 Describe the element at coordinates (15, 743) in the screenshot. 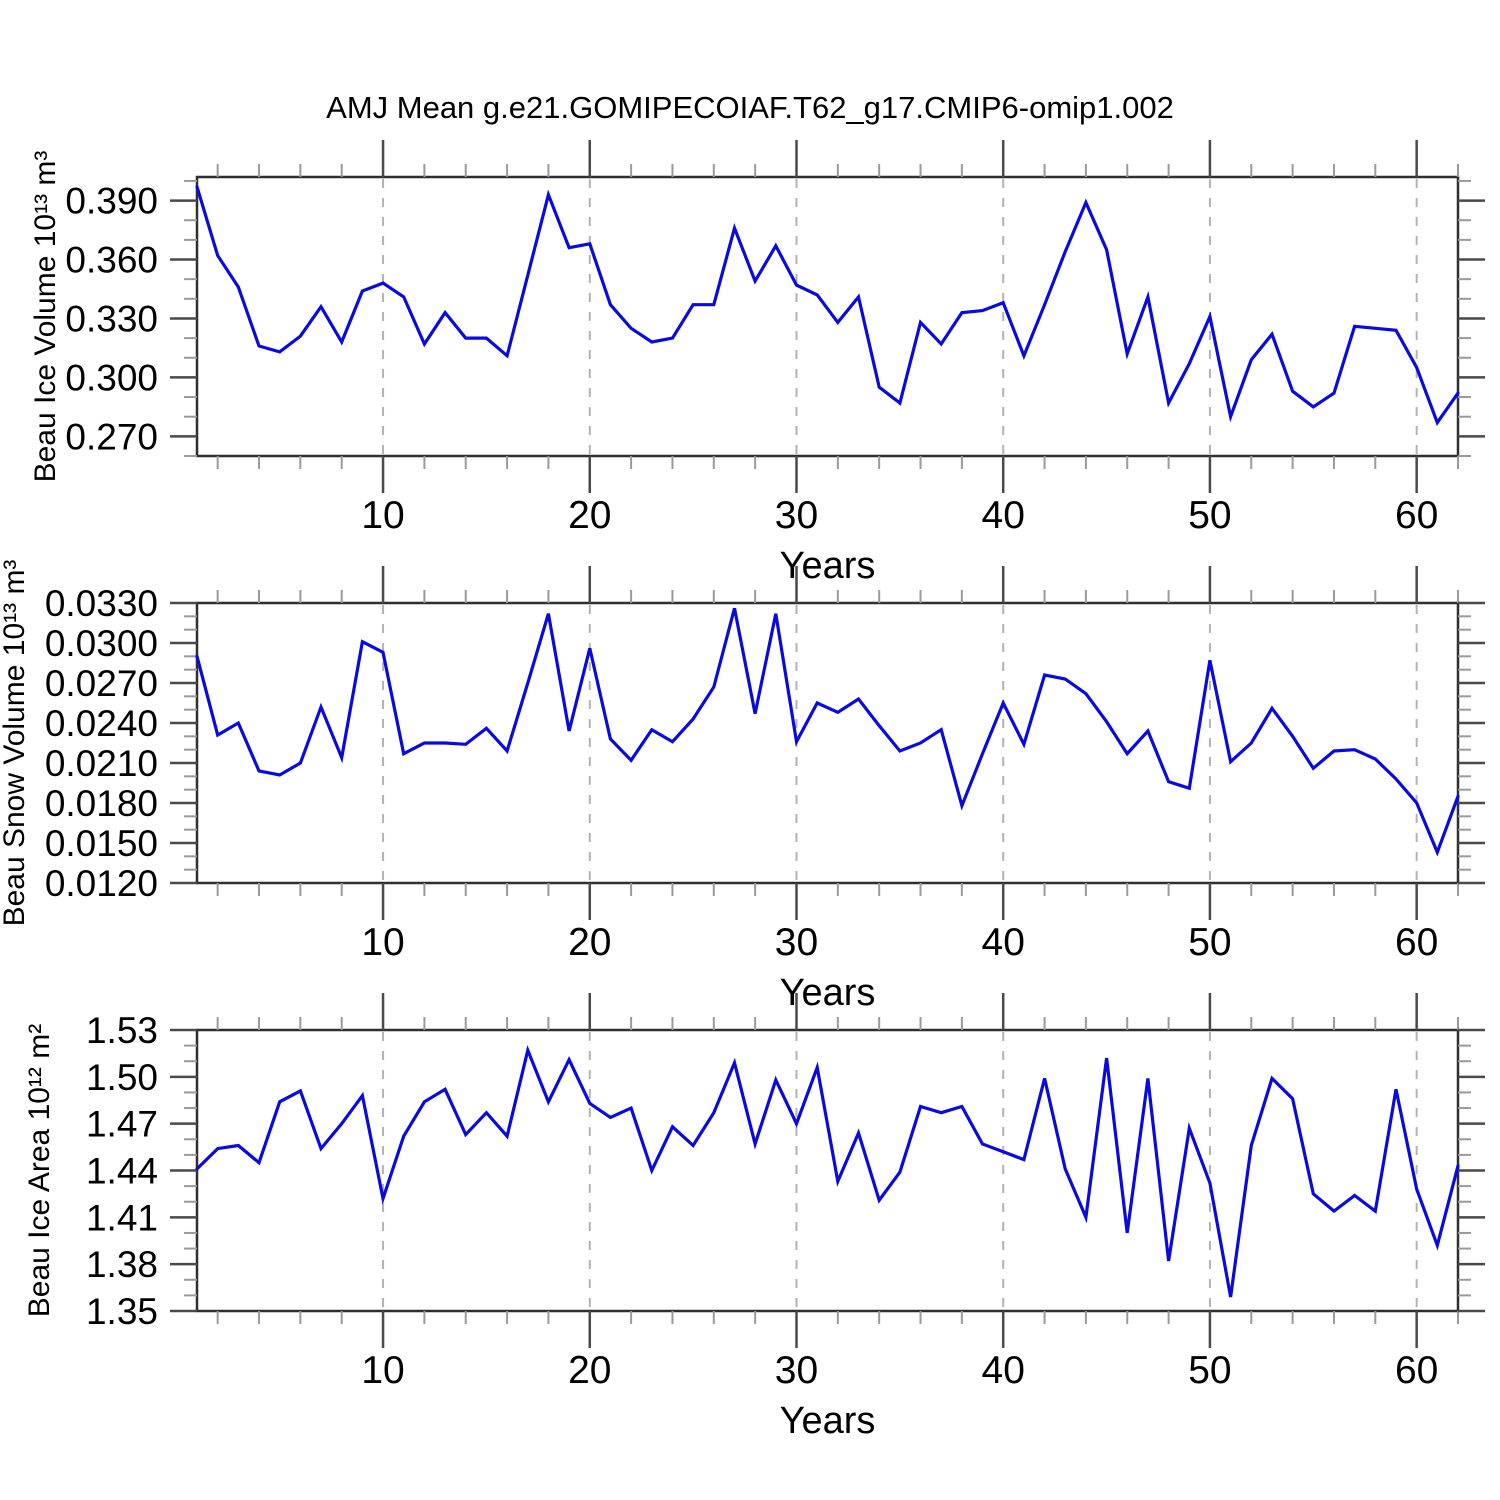

I see `y-axis-title: Beau Snow Volume 10¹³ m³` at that location.